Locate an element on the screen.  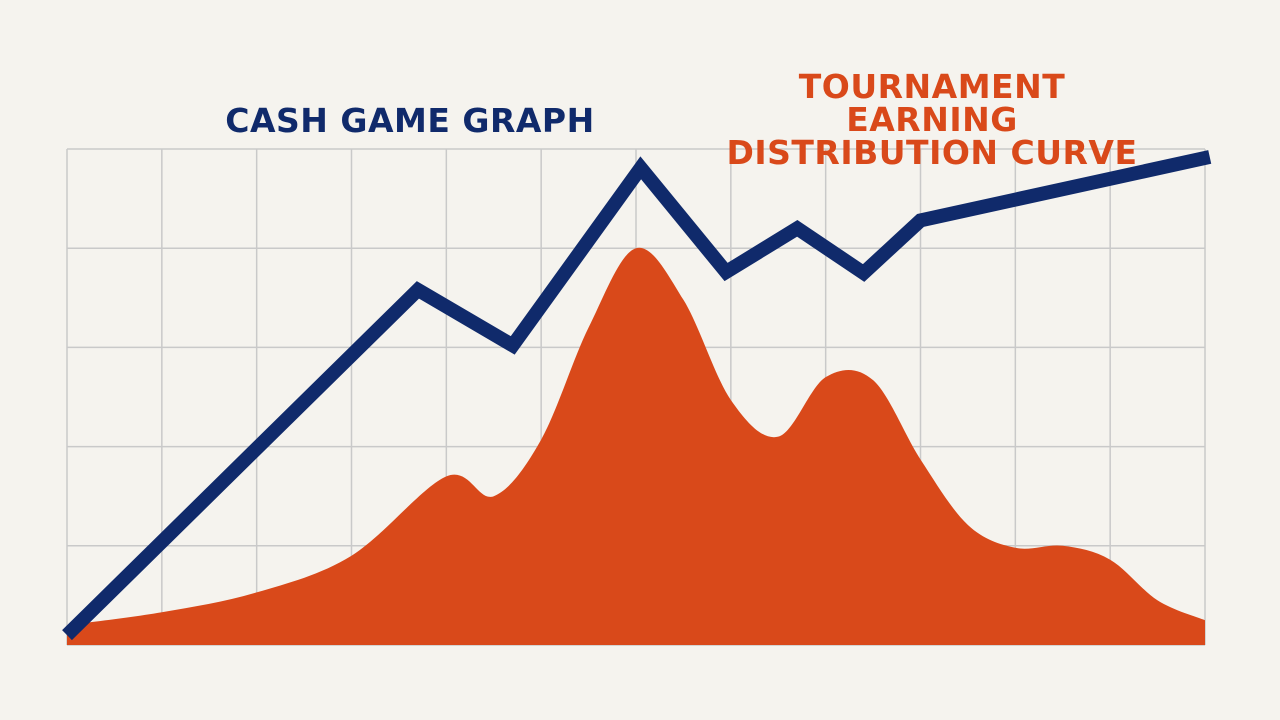
series-label: TOURNAMENT EARNING DISTRIBUTION CURVE is located at coordinates (932, 119).